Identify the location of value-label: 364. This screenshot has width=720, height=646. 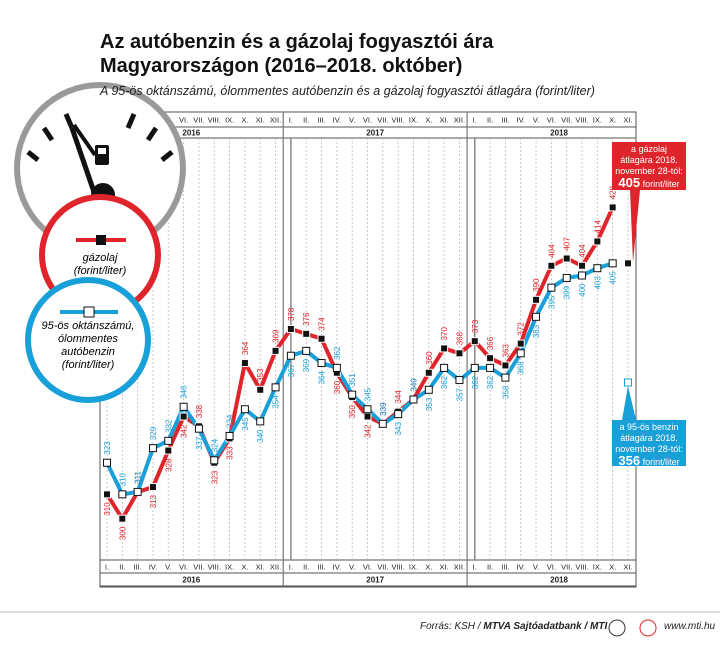
(322, 377).